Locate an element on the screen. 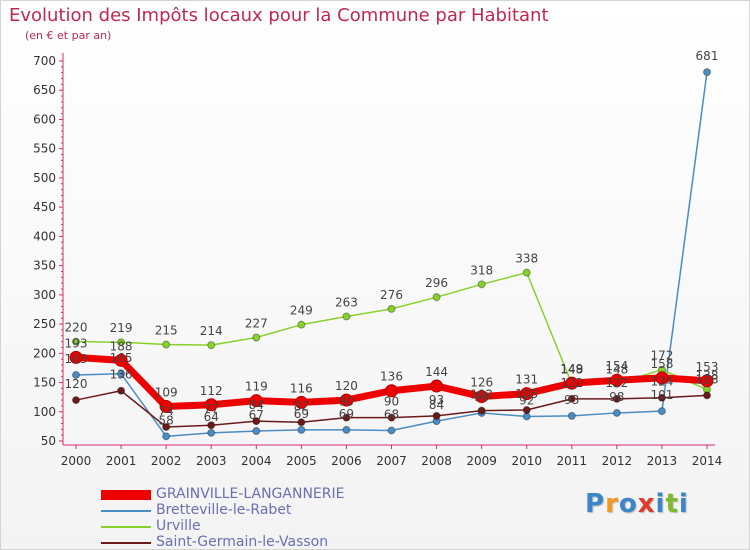 The height and width of the screenshot is (550, 750). data-label: 144 is located at coordinates (436, 372).